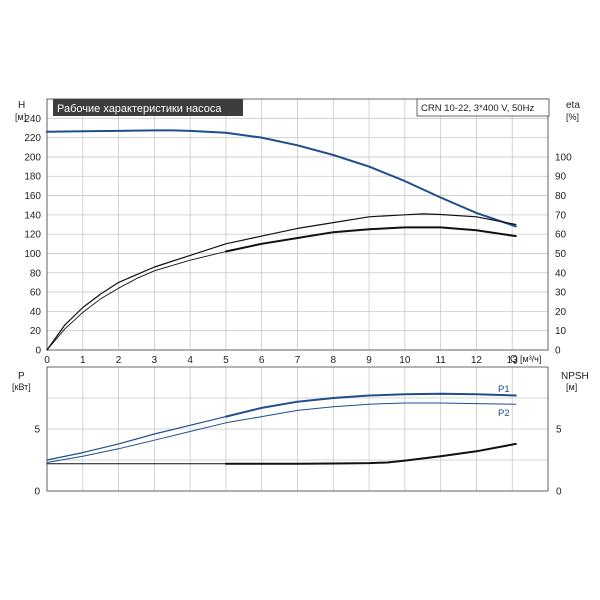 The image size is (600, 600). I want to click on x-tick-label: 9, so click(369, 360).